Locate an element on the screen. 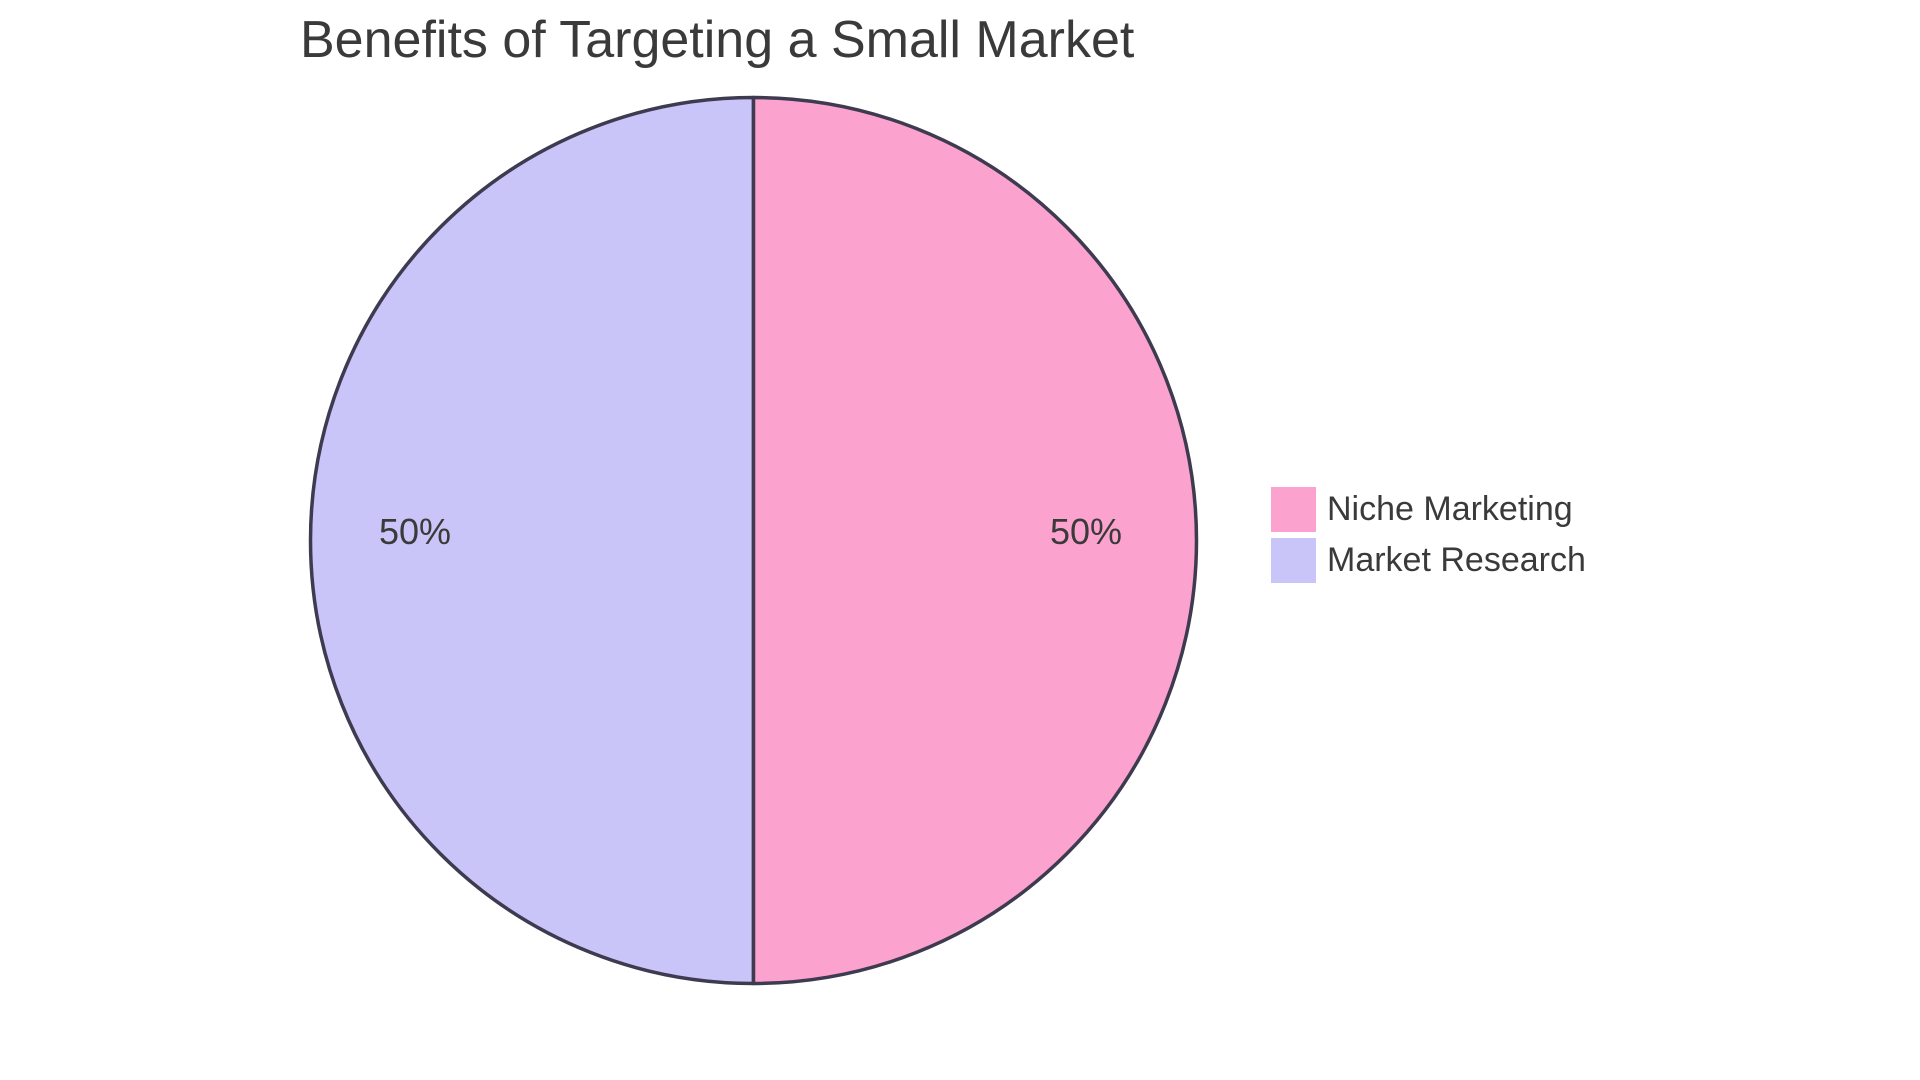 The height and width of the screenshot is (1080, 1920). legend: Niche Marketing Market Research is located at coordinates (1428, 538).